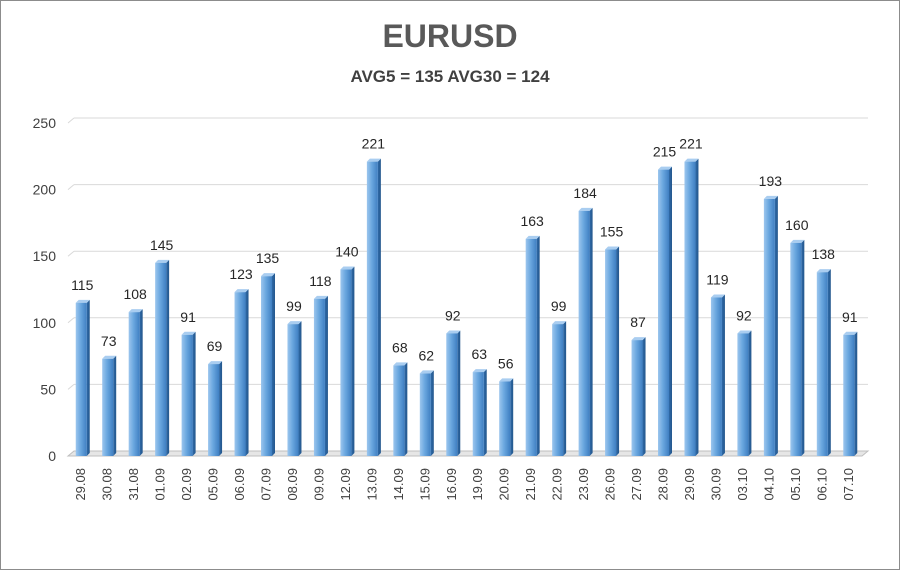 The image size is (900, 570). Describe the element at coordinates (848, 484) in the screenshot. I see `x-tick-label: 07.10` at that location.